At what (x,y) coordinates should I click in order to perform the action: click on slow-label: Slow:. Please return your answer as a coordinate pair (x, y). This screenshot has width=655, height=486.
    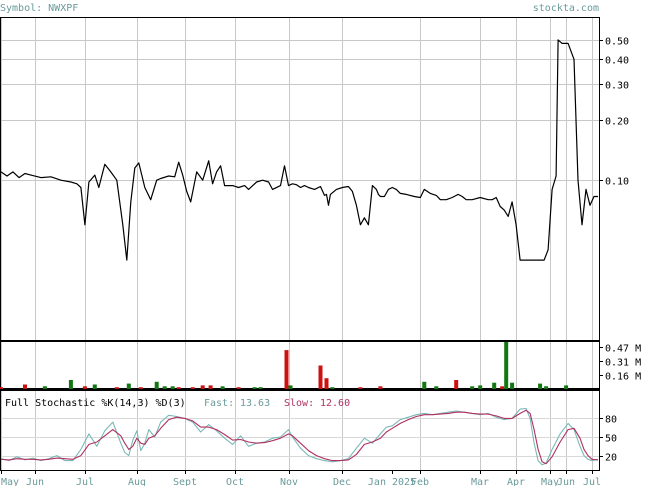
    Looking at the image, I should click on (299, 403).